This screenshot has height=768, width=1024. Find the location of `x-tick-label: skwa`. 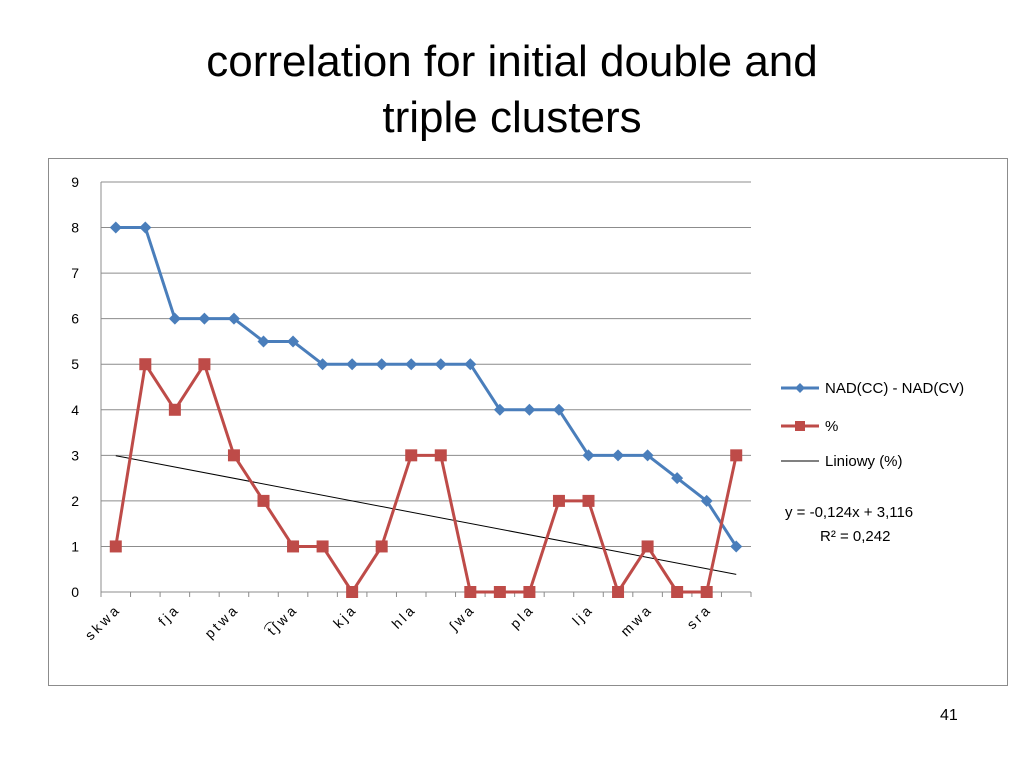

x-tick-label: skwa is located at coordinates (103, 622).